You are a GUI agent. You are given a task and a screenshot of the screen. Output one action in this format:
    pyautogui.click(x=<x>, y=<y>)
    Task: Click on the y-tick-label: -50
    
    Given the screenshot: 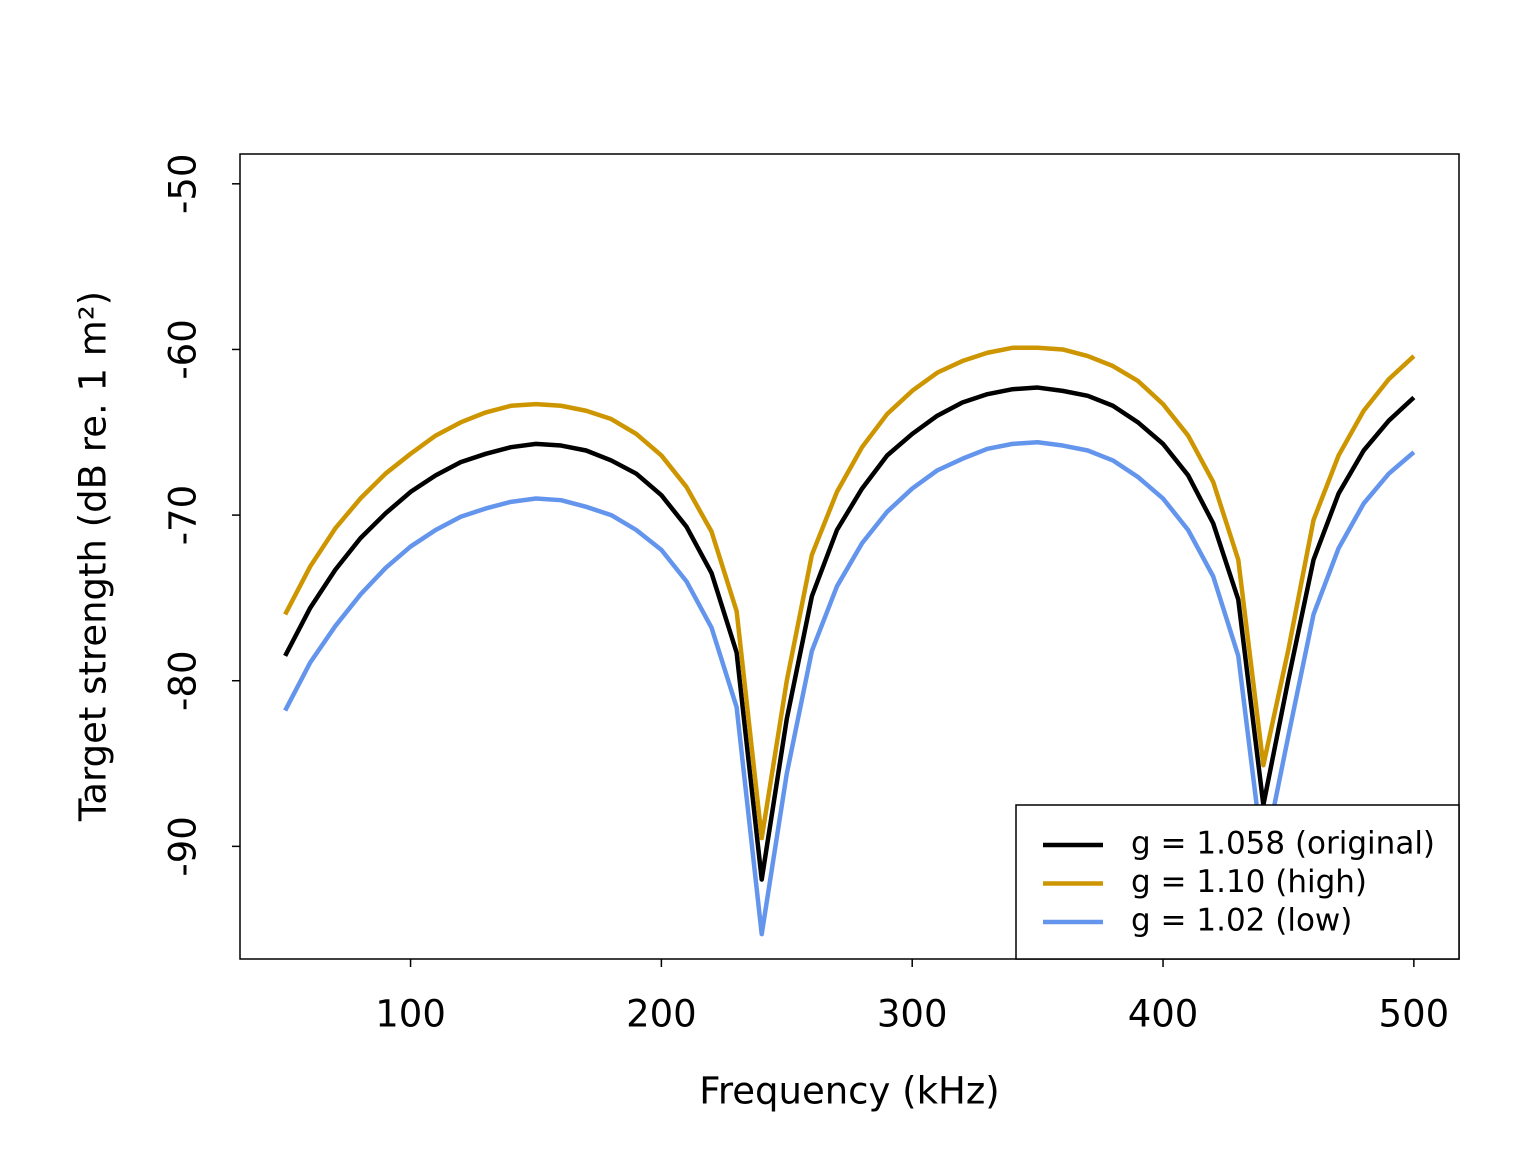 What is the action you would take?
    pyautogui.click(x=183, y=184)
    